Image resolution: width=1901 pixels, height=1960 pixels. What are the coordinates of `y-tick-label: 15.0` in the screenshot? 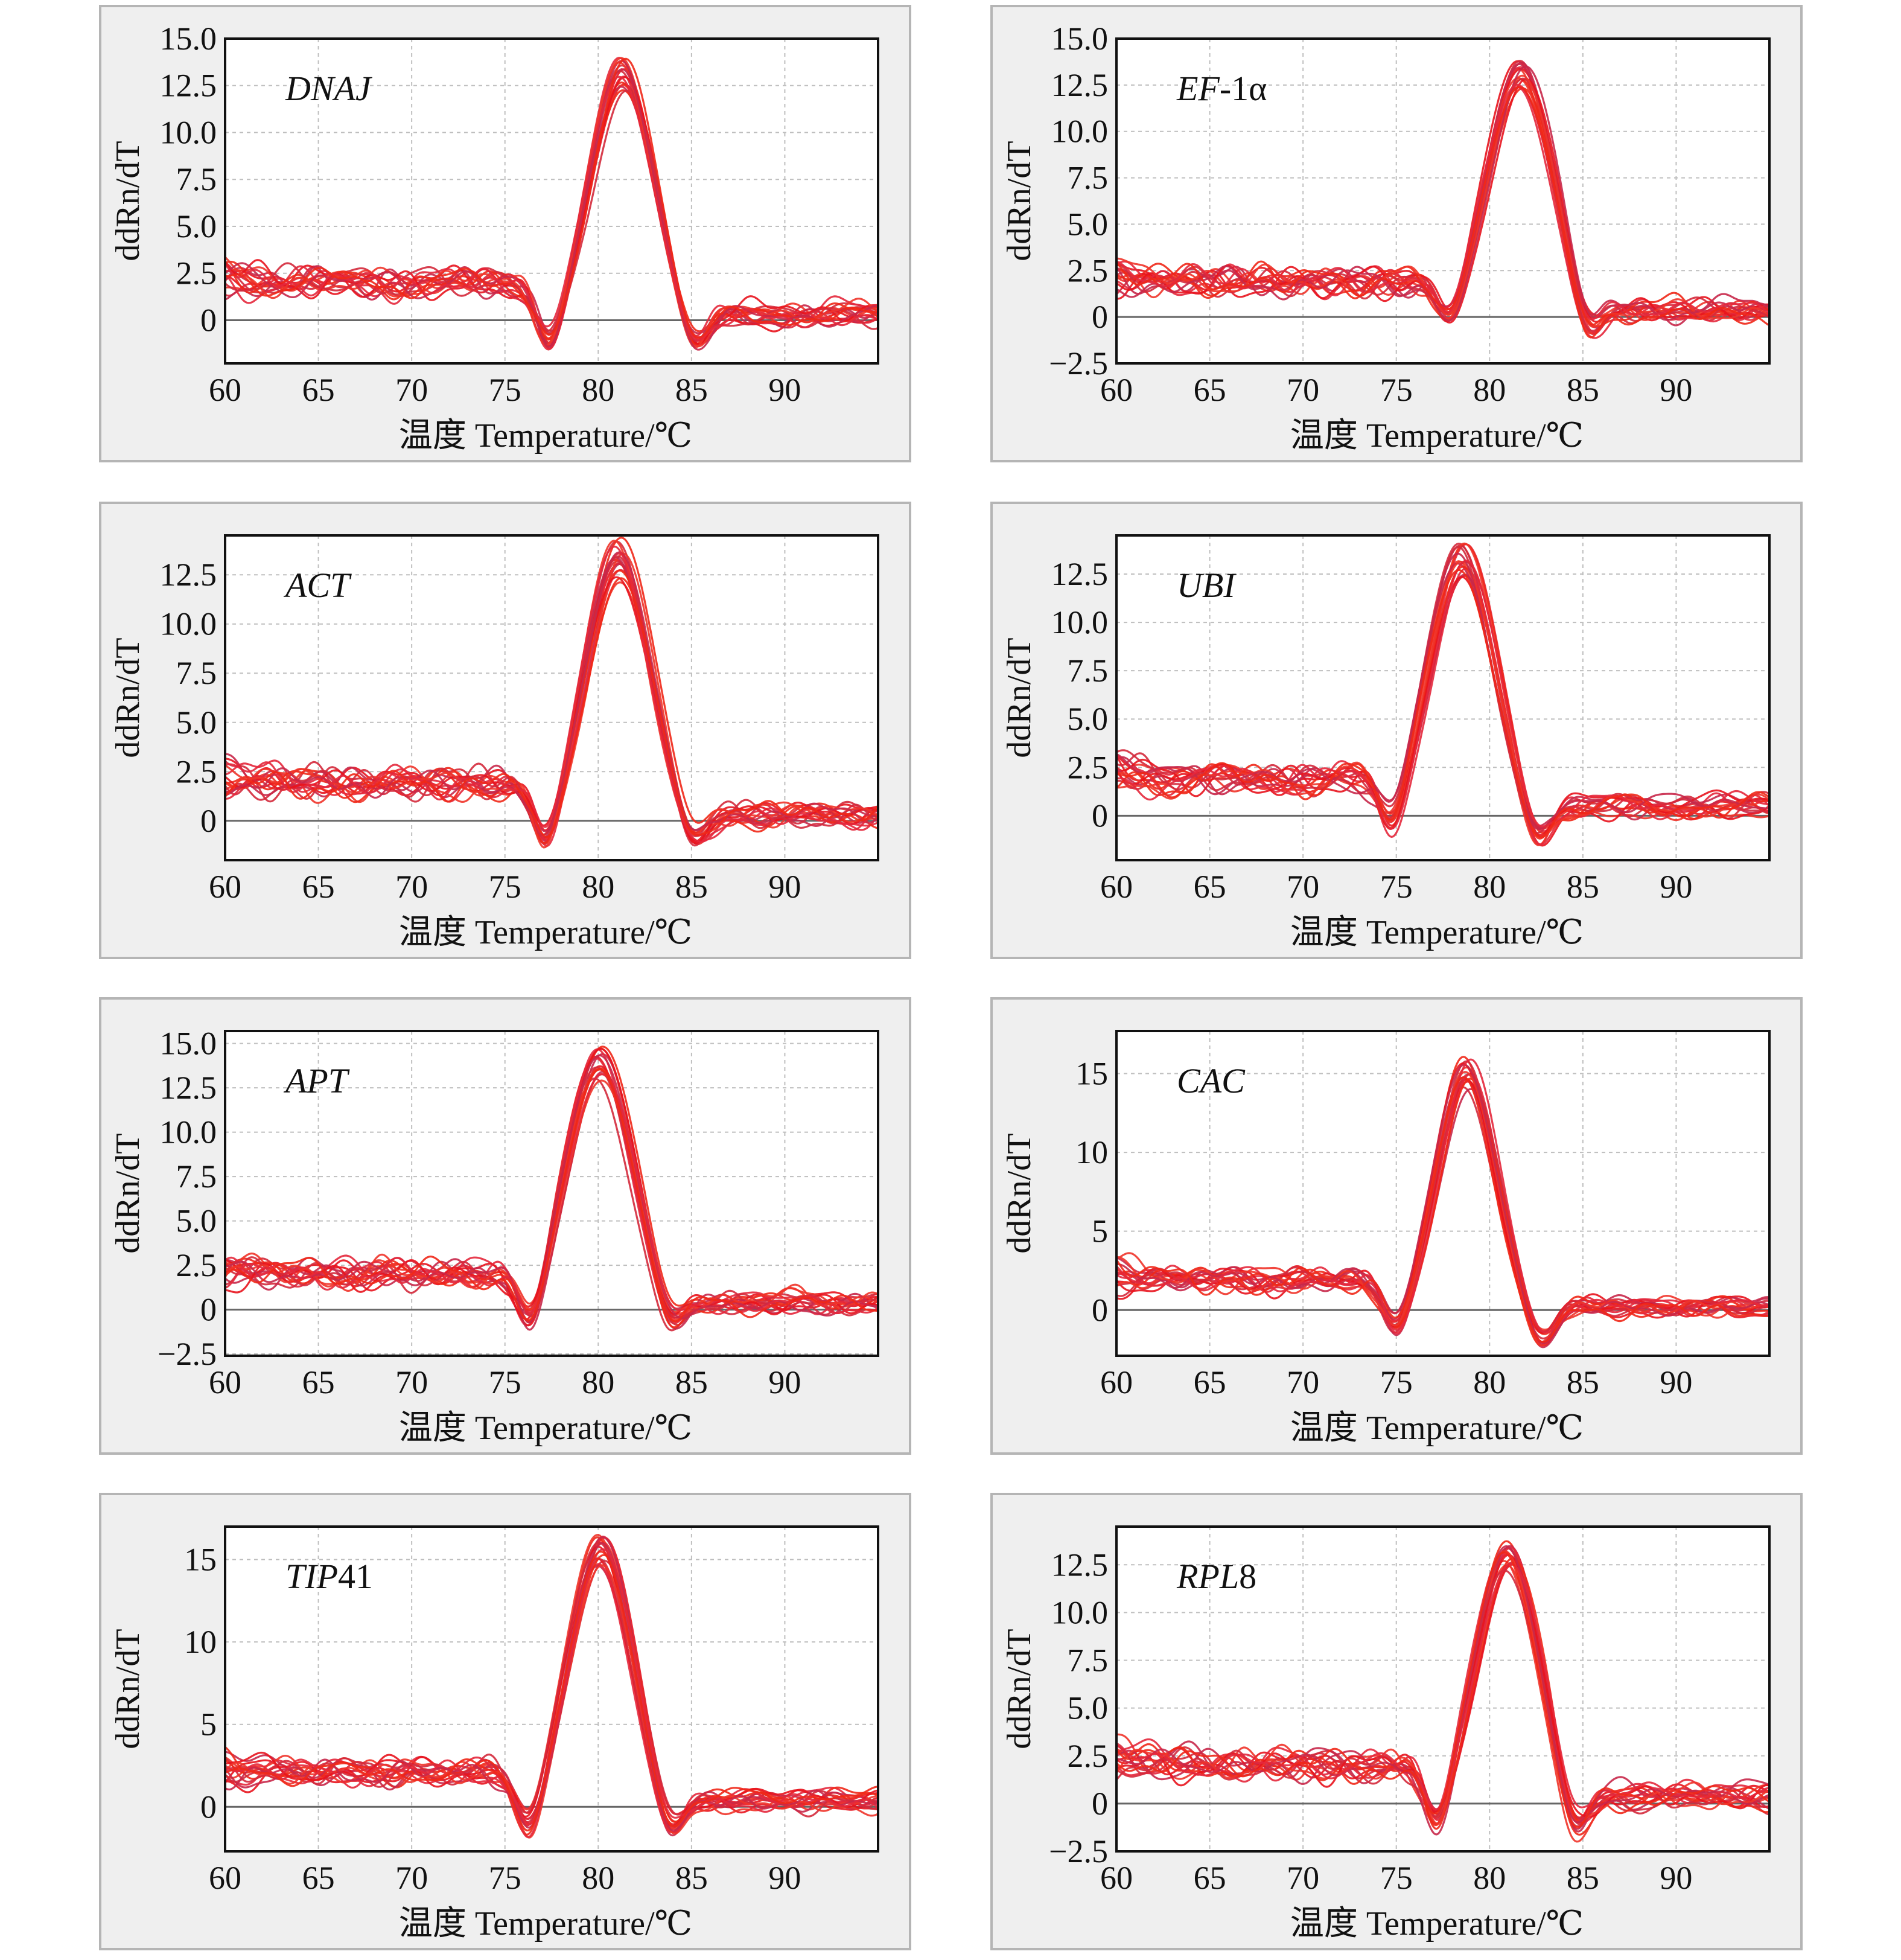 It's located at (188, 39).